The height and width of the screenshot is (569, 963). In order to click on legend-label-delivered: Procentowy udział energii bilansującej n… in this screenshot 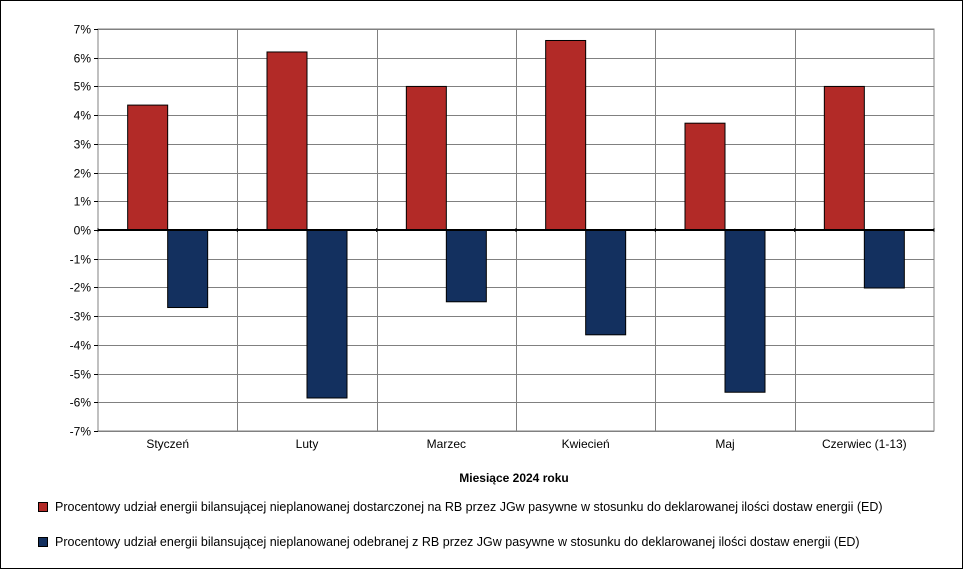, I will do `click(469, 507)`.